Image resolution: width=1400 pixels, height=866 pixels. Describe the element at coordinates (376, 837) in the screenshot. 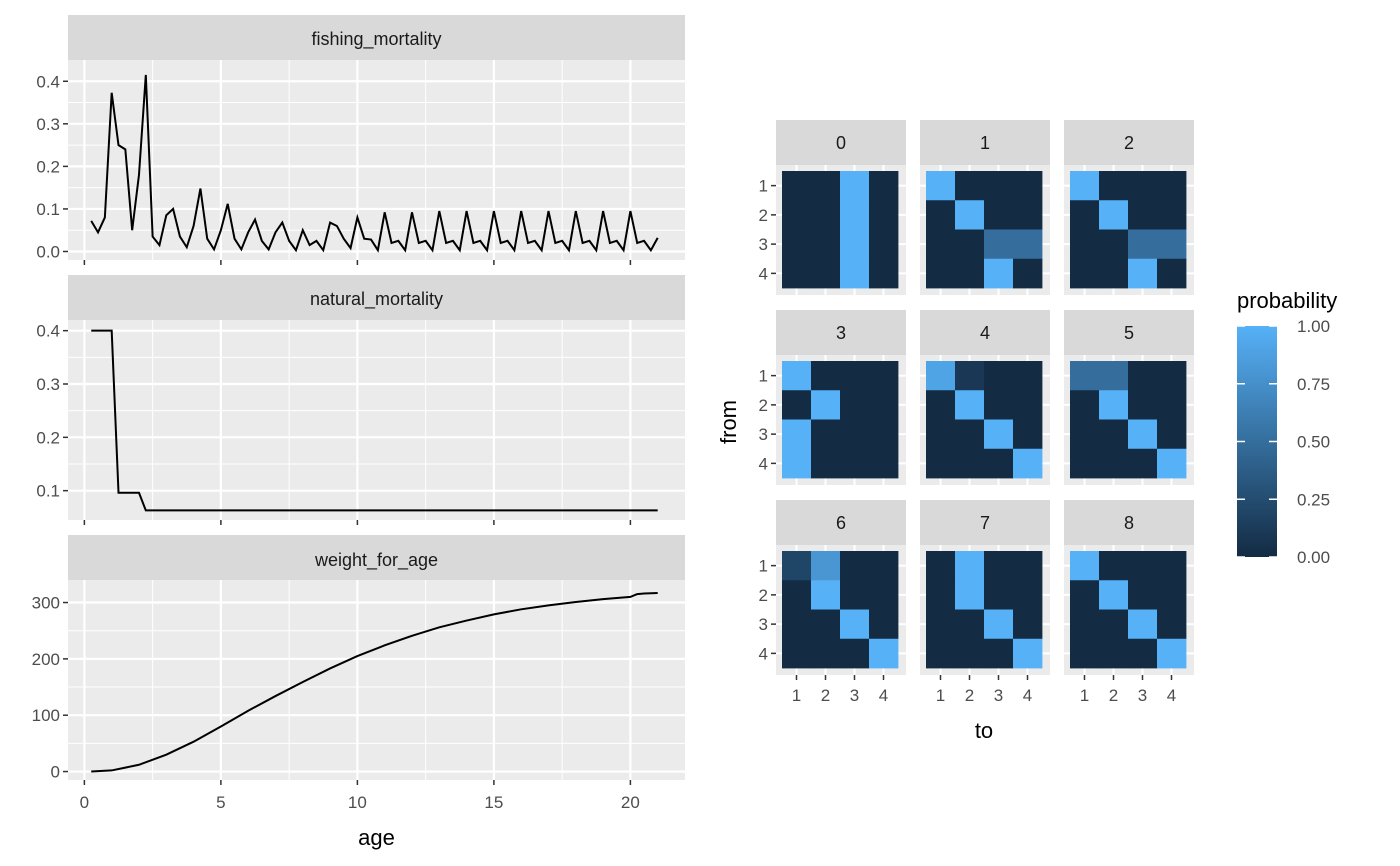

I see `x-axis-title-age: age` at that location.